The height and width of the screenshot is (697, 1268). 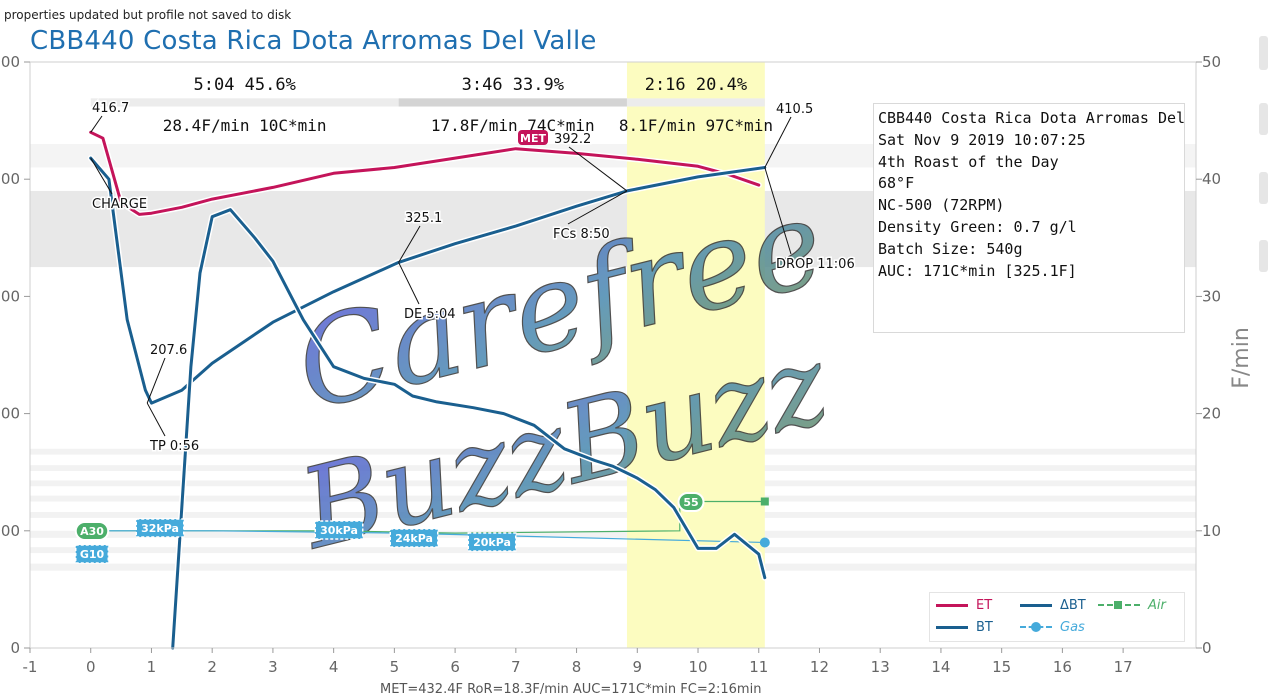 What do you see at coordinates (245, 125) in the screenshot?
I see `phase-ror-label: 28.4F/min 10C*min` at bounding box center [245, 125].